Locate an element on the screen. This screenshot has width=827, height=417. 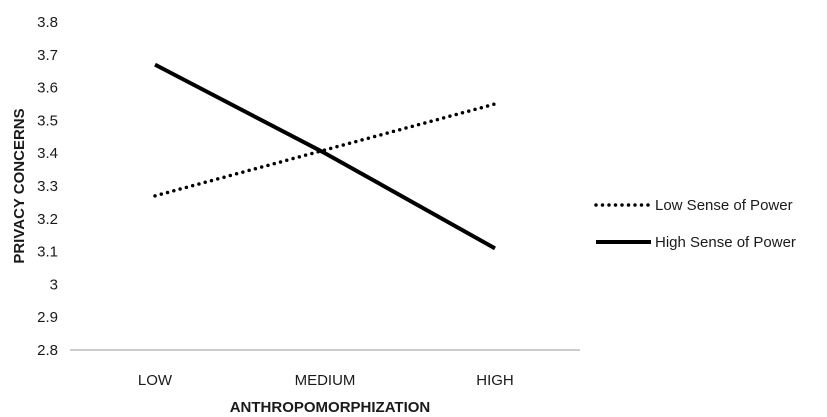
y-axis-ticks: 2.8 2.9 3 3.1 3.2 3.3 3.4 3.5 3.6 3.7 3.8 is located at coordinates (47, 186).